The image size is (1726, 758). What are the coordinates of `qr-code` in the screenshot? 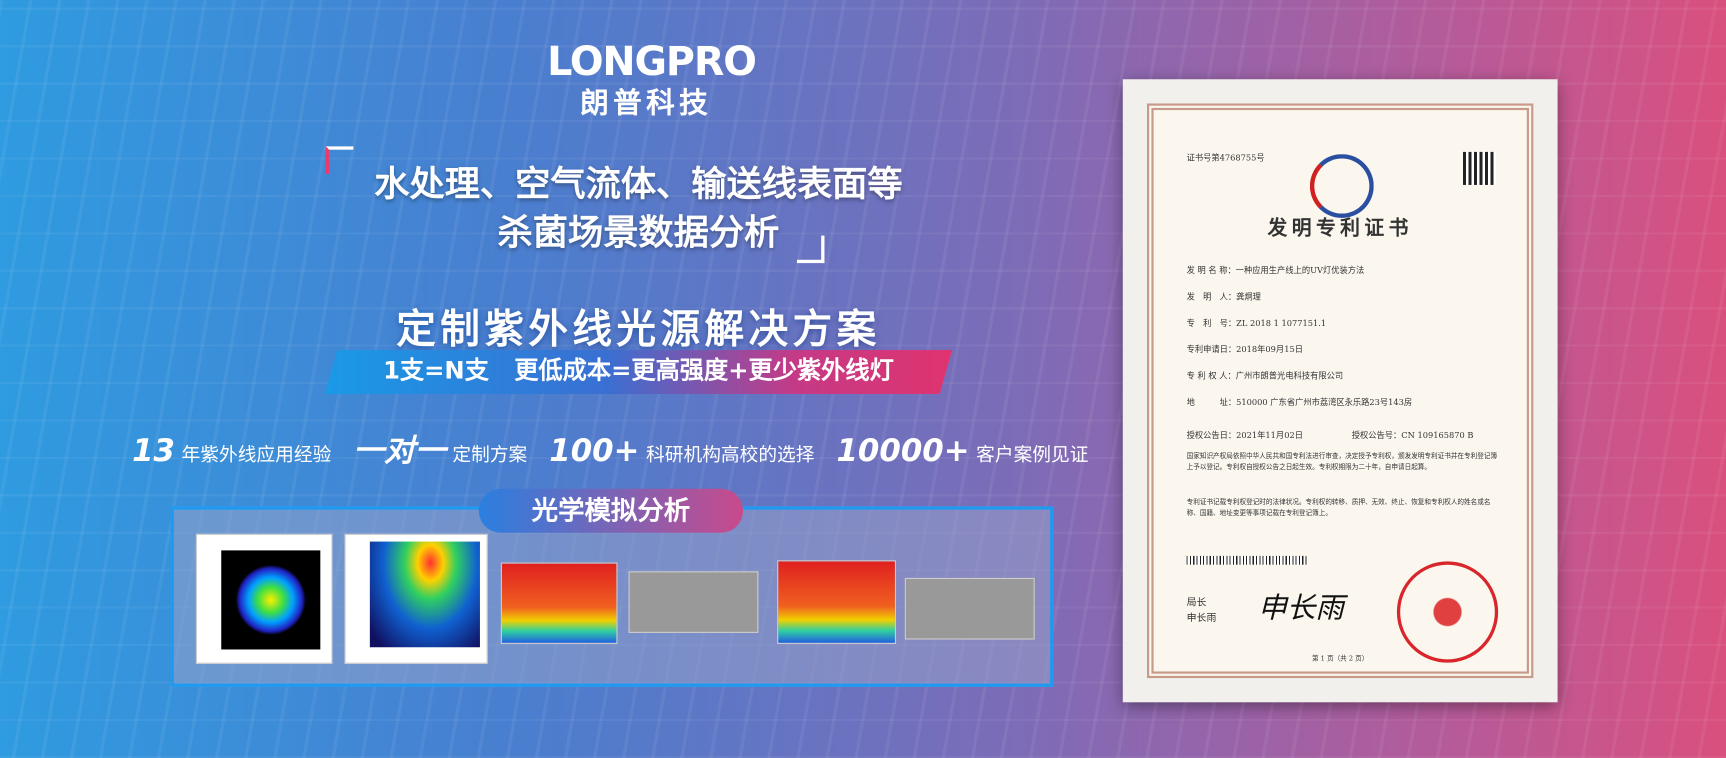 It's located at (1479, 168).